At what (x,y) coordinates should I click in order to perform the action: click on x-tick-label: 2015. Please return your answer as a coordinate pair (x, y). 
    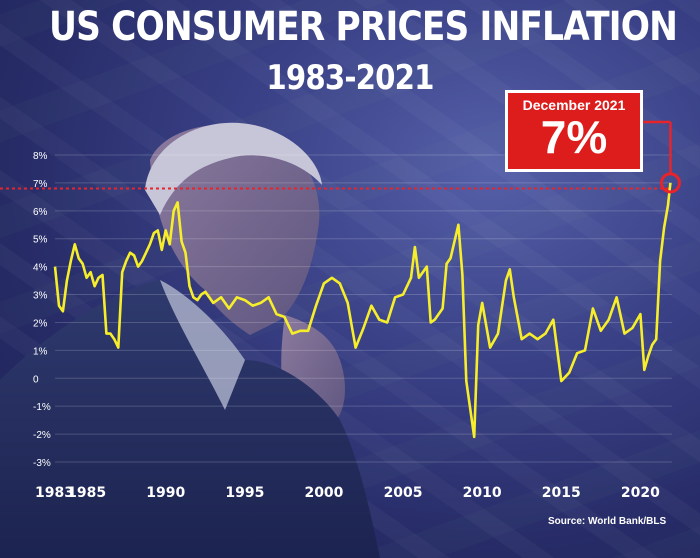
    Looking at the image, I should click on (561, 493).